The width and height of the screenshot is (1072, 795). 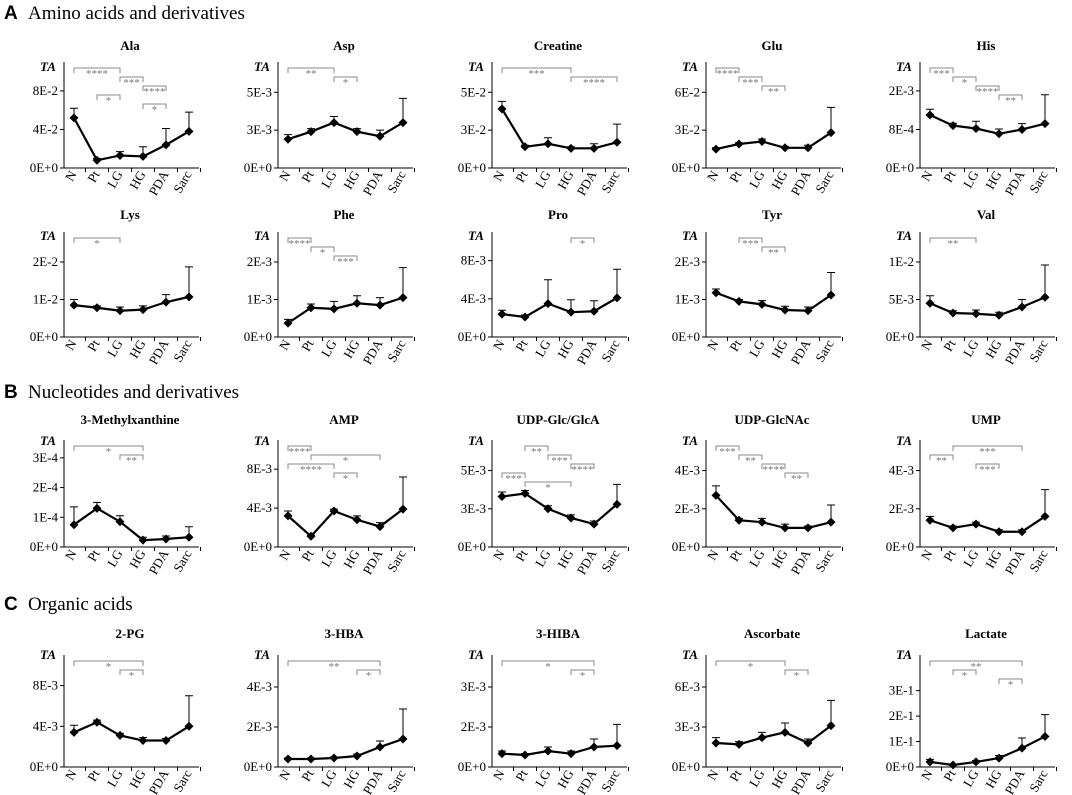 I want to click on y-tick-label: 8E-3, so click(x=45, y=685).